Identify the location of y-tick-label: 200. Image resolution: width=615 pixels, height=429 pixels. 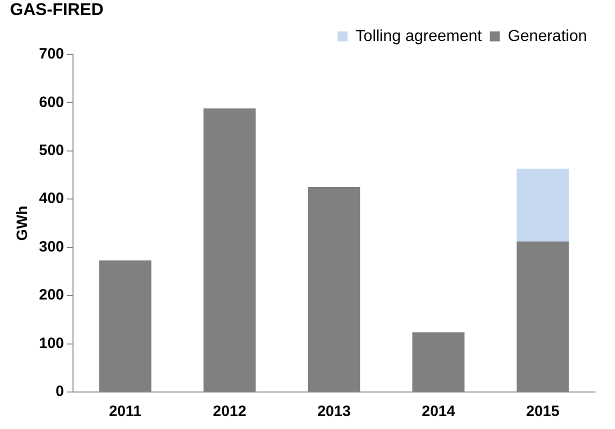
(51, 295).